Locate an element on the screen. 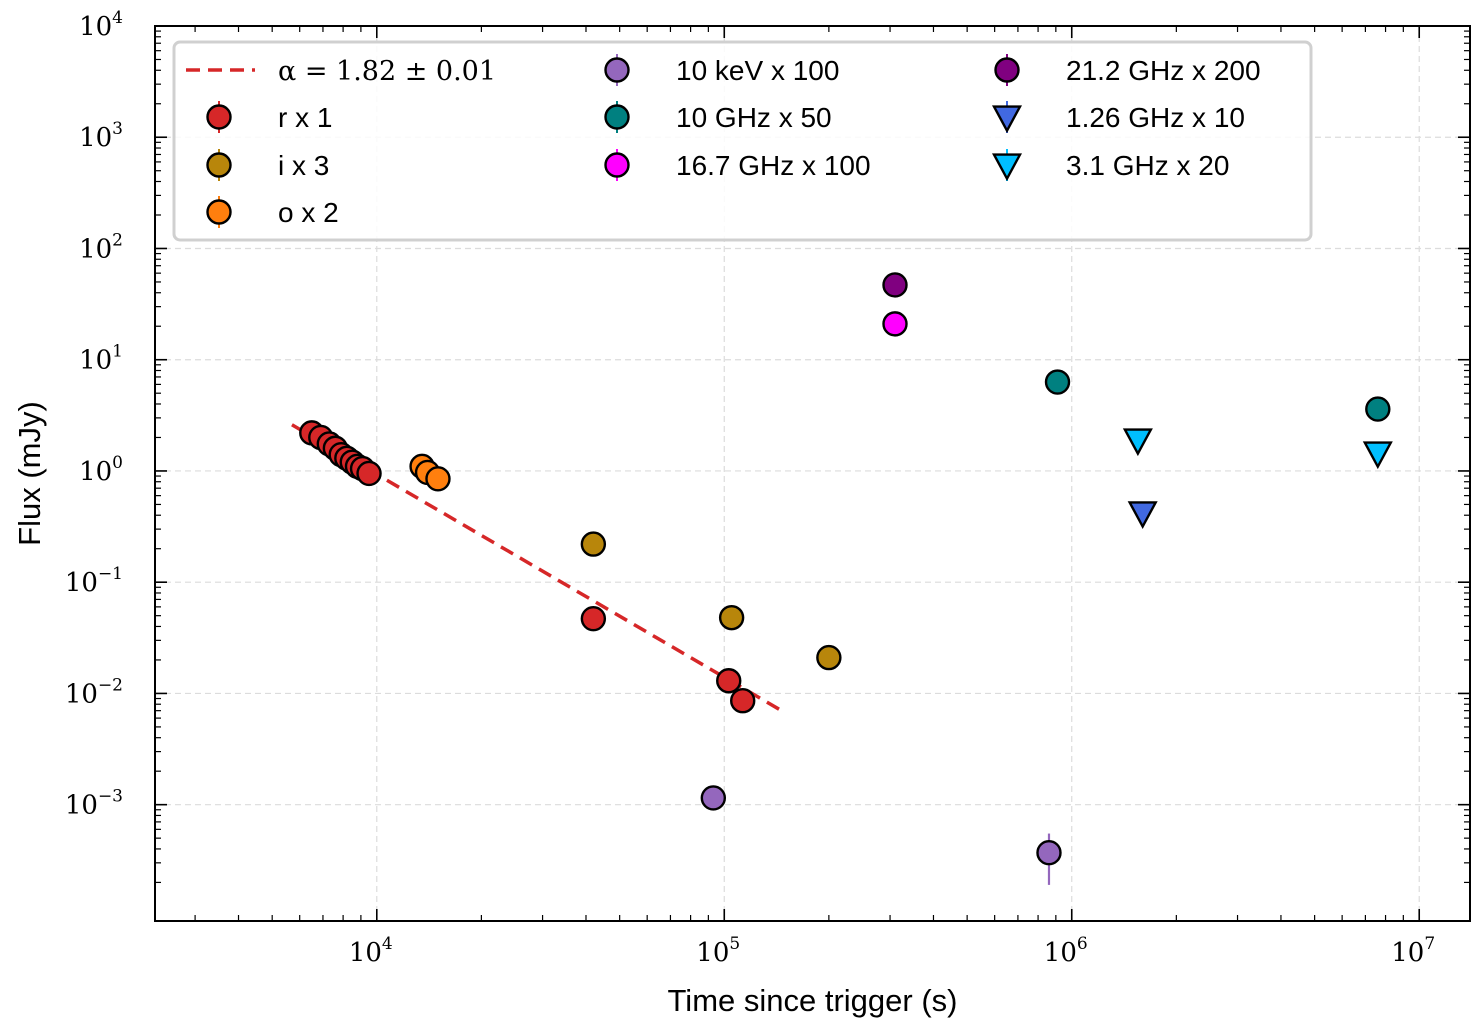 This screenshot has height=1034, width=1484. y-tick-label: 10⁻² is located at coordinates (94, 692).